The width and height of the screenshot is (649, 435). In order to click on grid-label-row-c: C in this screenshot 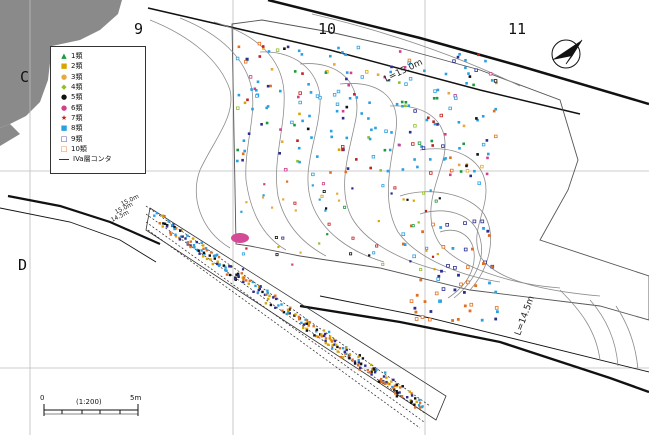, I will do `click(25, 77)`.